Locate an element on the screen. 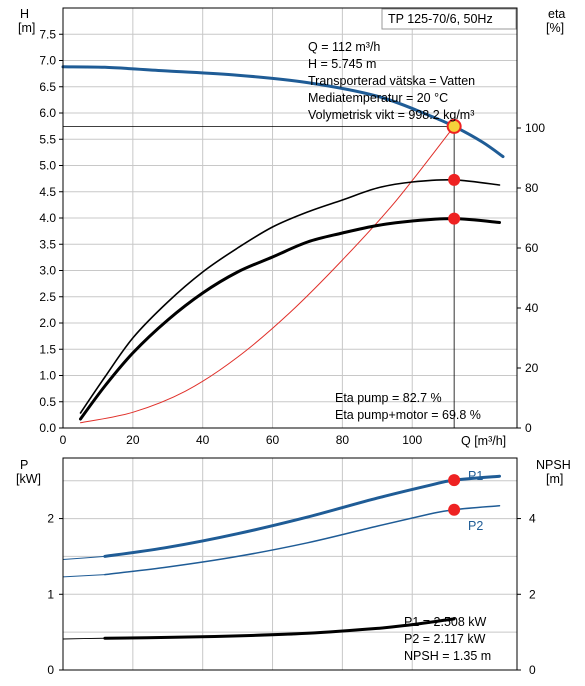 Image resolution: width=585 pixels, height=686 pixels. top-left-tick-label: 2.5 is located at coordinates (47, 297).